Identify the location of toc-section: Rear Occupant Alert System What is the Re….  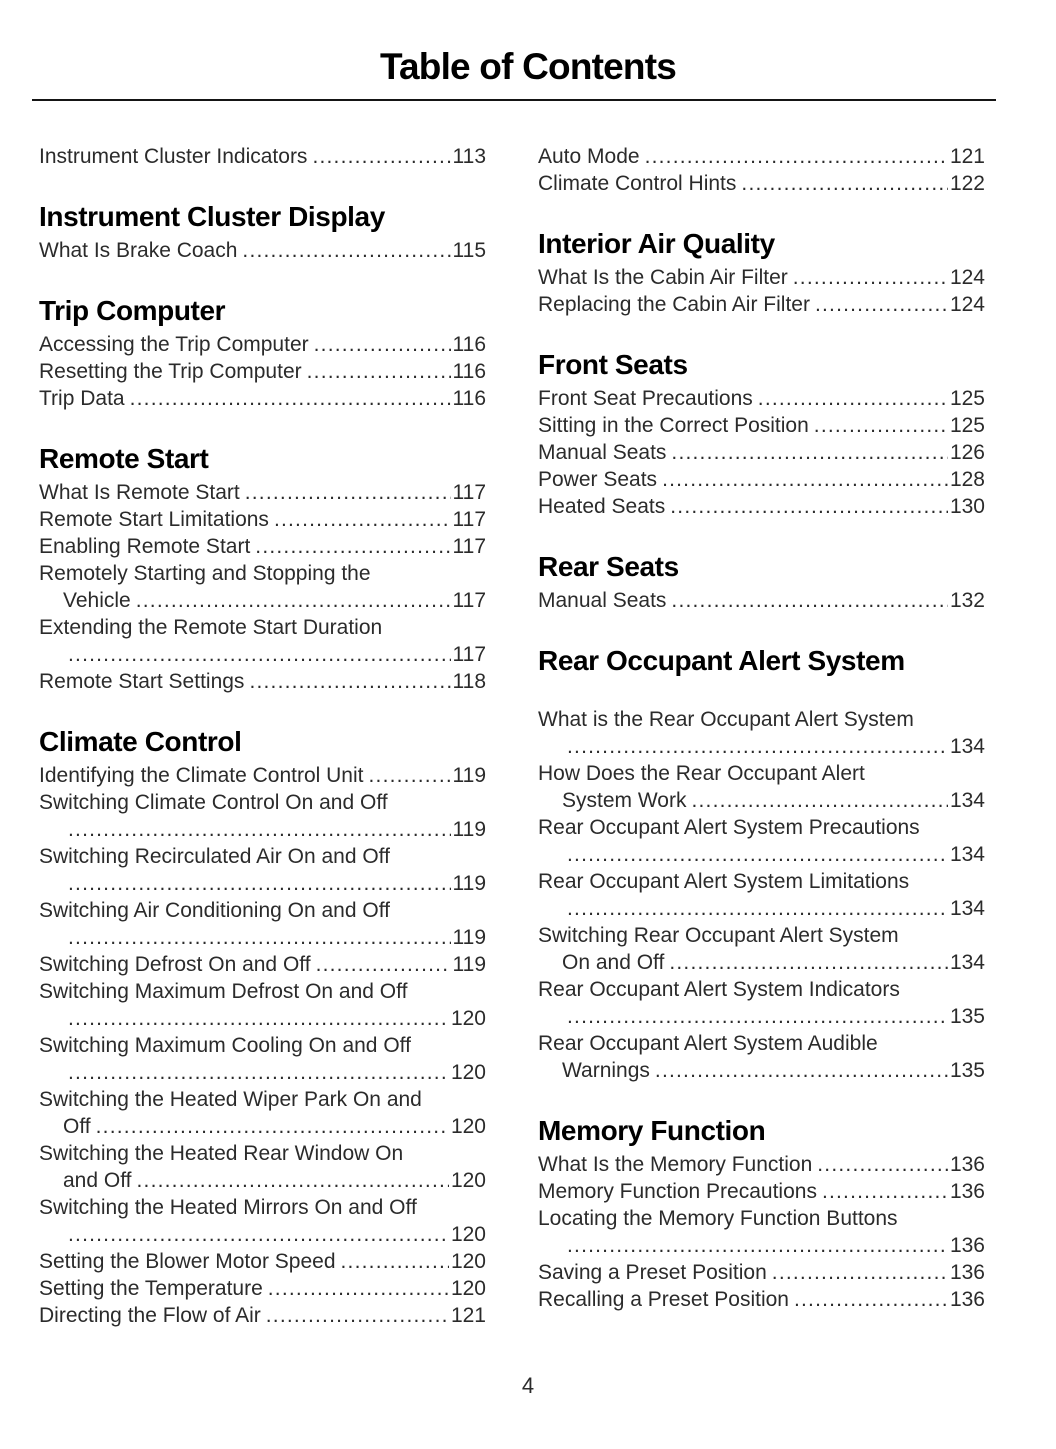
(761, 864).